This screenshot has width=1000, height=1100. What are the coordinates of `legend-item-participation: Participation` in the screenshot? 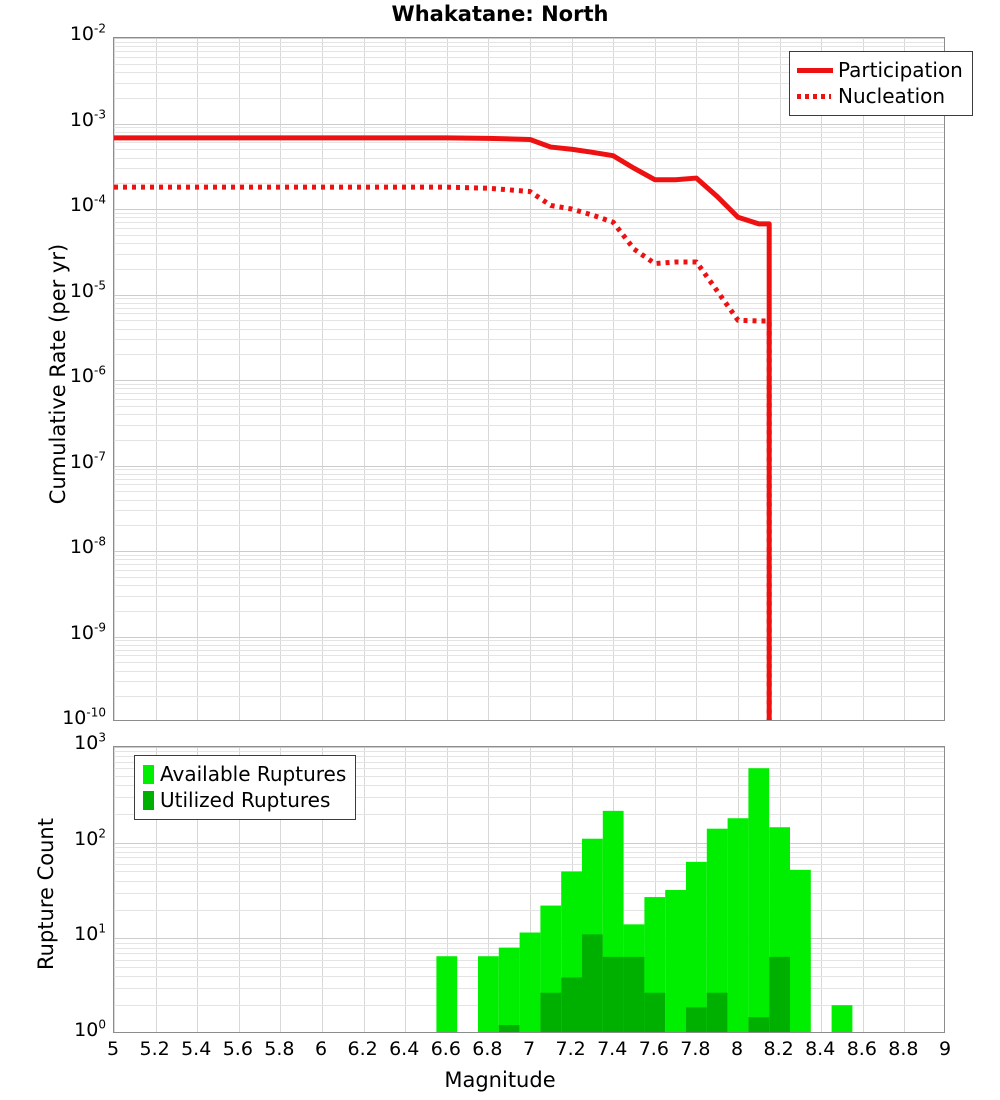 It's located at (880, 70).